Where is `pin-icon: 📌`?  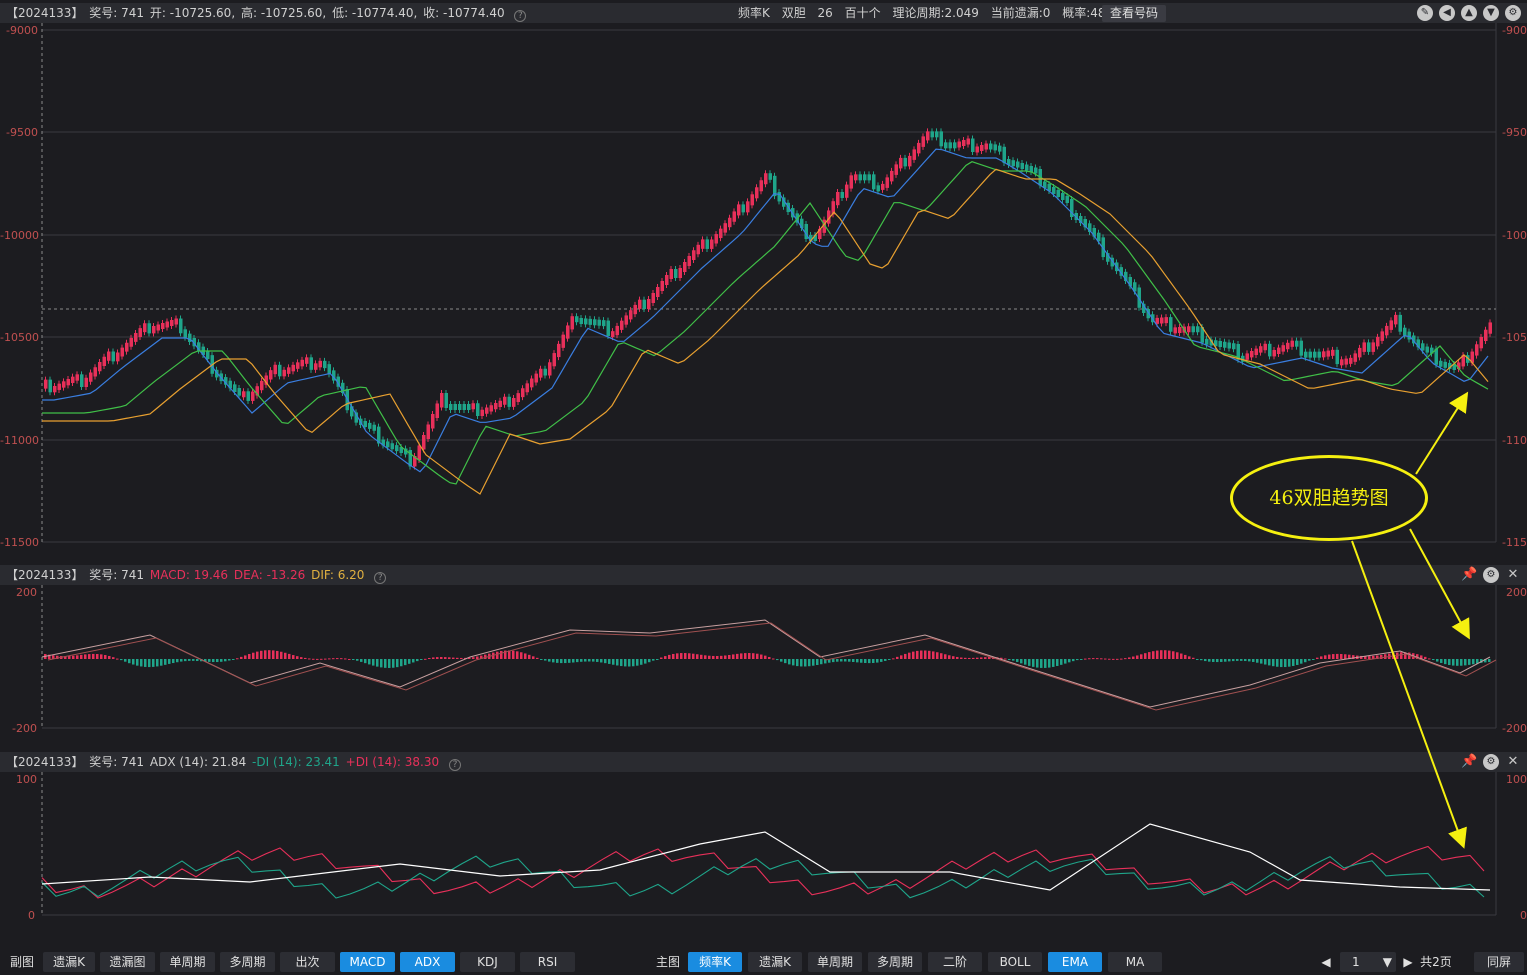
pin-icon: 📌 is located at coordinates (1469, 574).